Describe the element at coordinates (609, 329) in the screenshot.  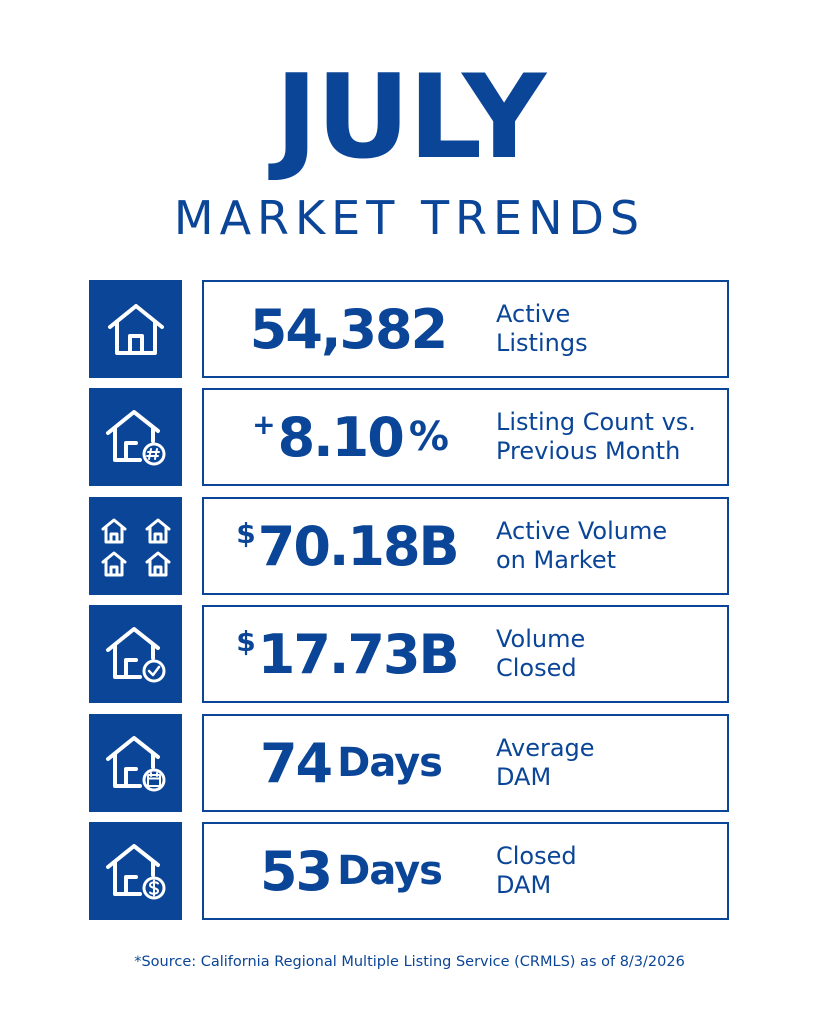
I see `stat-label: Active Listings` at that location.